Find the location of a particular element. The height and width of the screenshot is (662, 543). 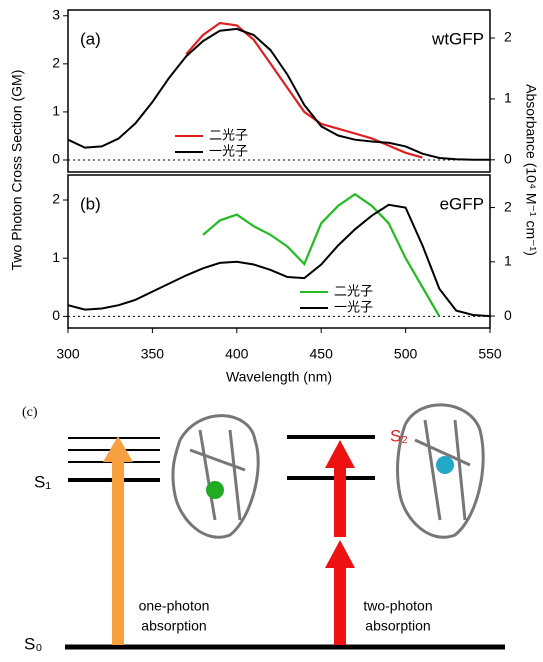

protein is located at coordinates (328, 471).